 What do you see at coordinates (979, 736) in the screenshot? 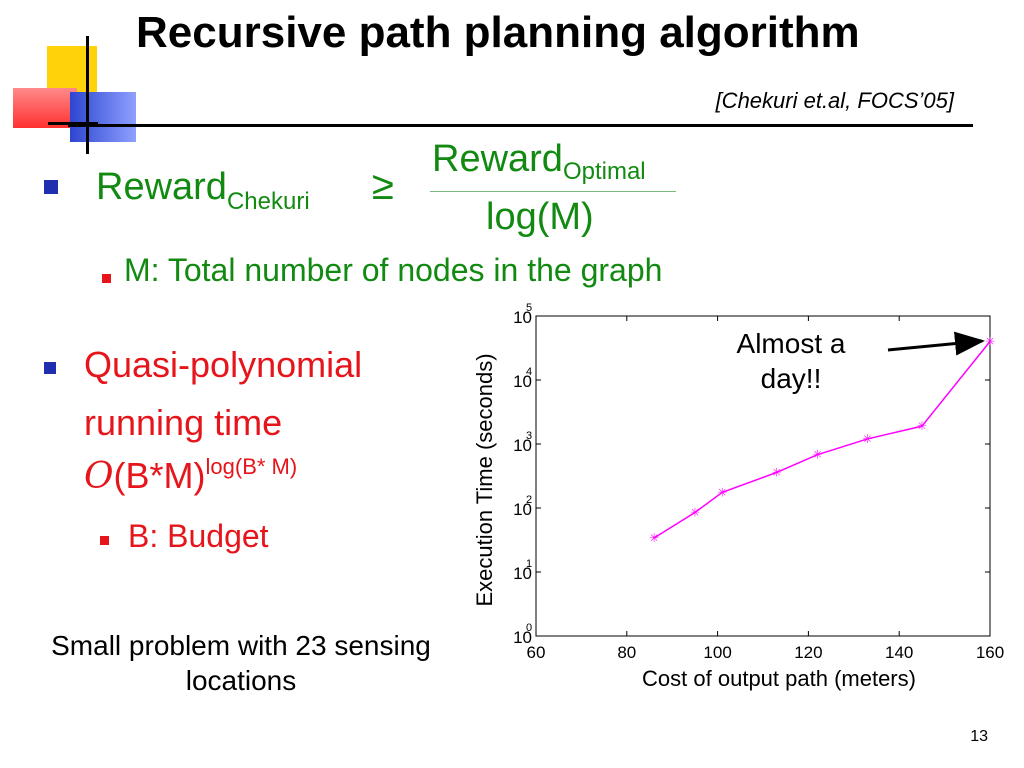
I see `page-number: 13` at bounding box center [979, 736].